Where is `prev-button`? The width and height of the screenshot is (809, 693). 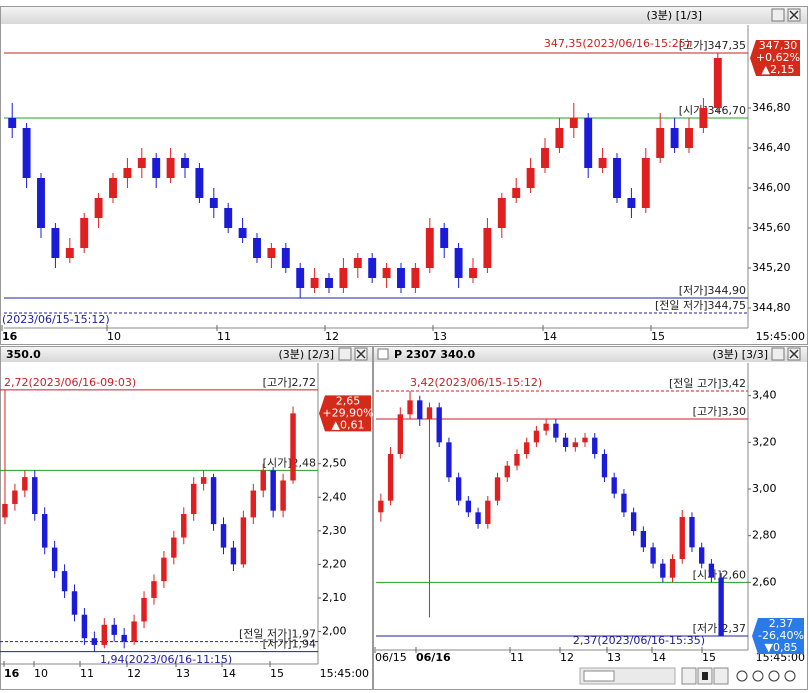 prev-button is located at coordinates (689, 676).